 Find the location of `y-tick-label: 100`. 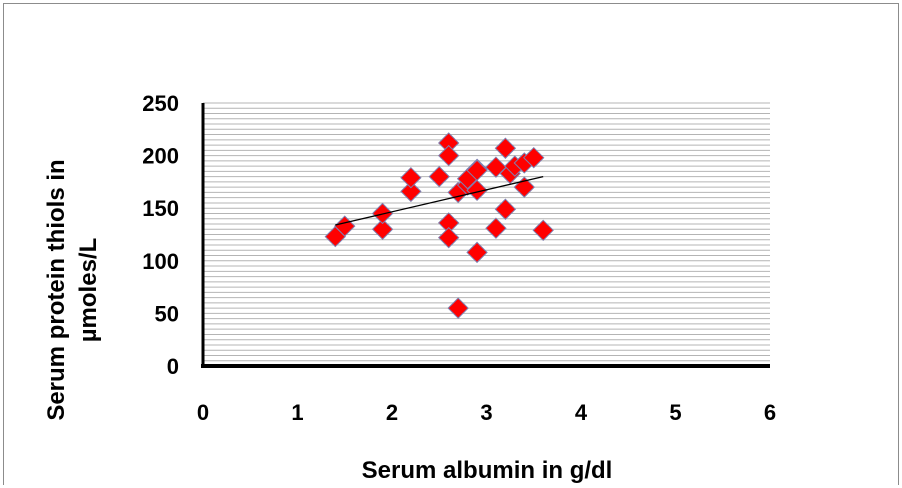

y-tick-label: 100 is located at coordinates (160, 261).